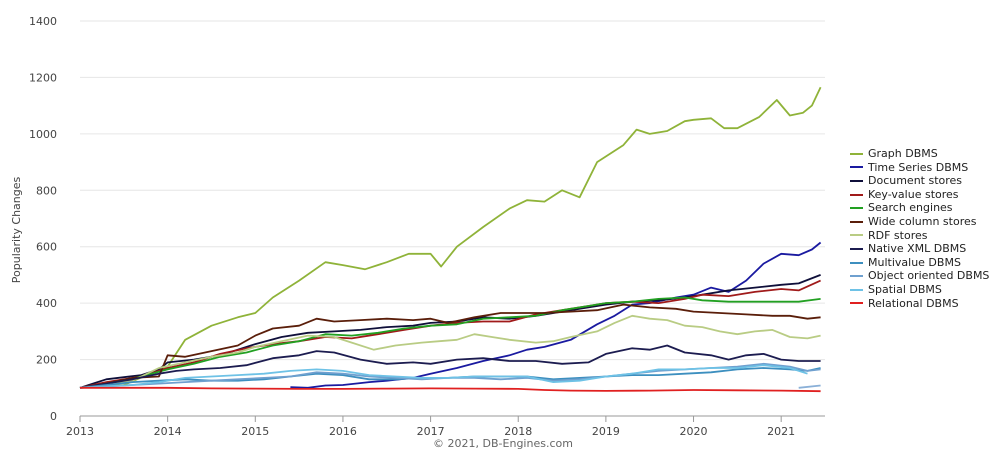 This screenshot has width=1000, height=458. What do you see at coordinates (606, 431) in the screenshot?
I see `x-tick-label: 2019` at bounding box center [606, 431].